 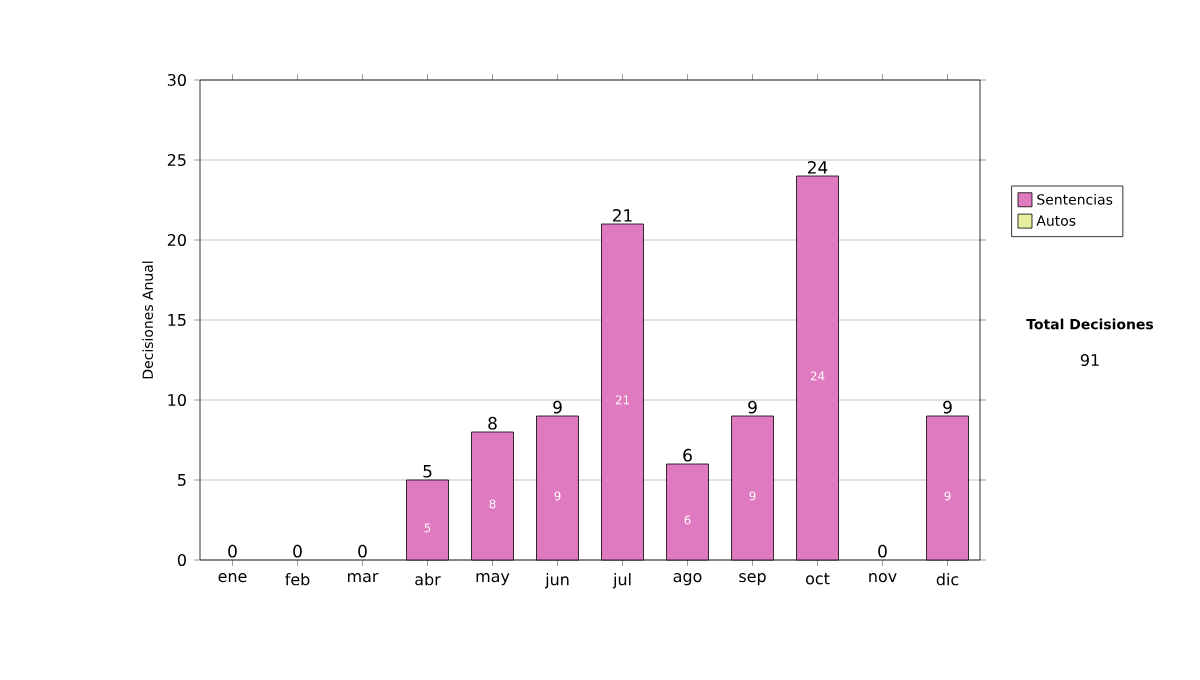 What do you see at coordinates (817, 167) in the screenshot?
I see `total-label: 24` at bounding box center [817, 167].